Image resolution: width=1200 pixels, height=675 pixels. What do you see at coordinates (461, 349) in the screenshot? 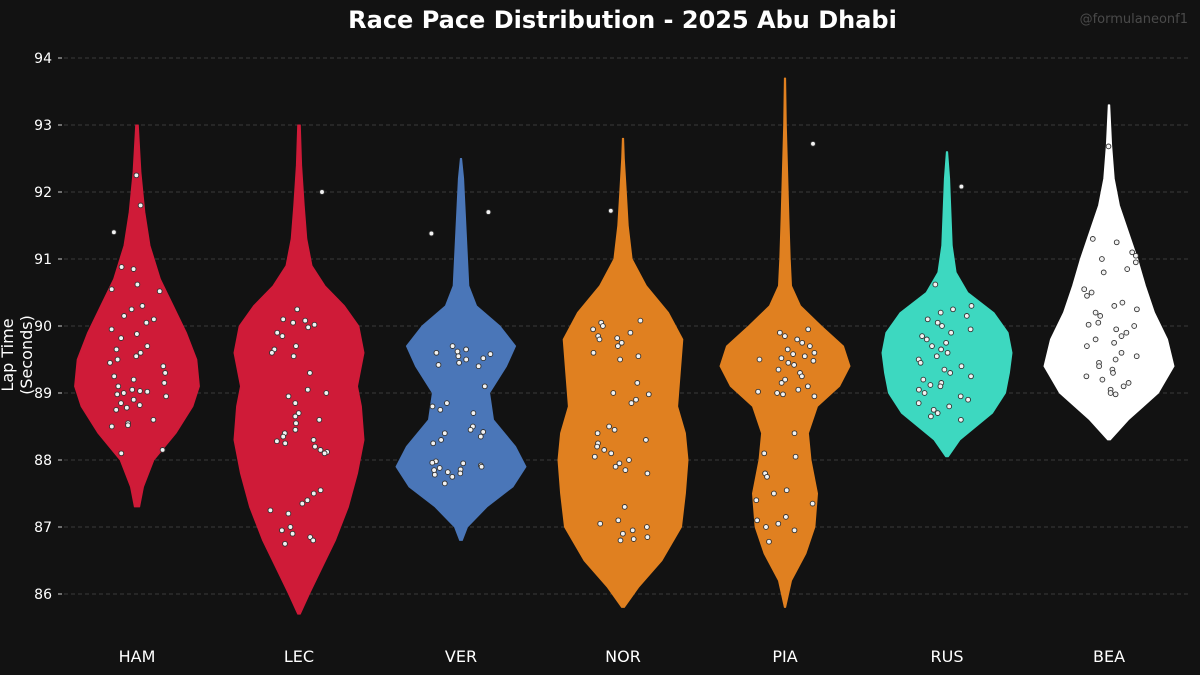
I see `violin-body-ver` at bounding box center [461, 349].